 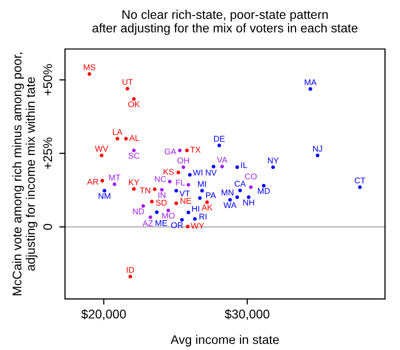 I want to click on series-label: IL, so click(x=244, y=165).